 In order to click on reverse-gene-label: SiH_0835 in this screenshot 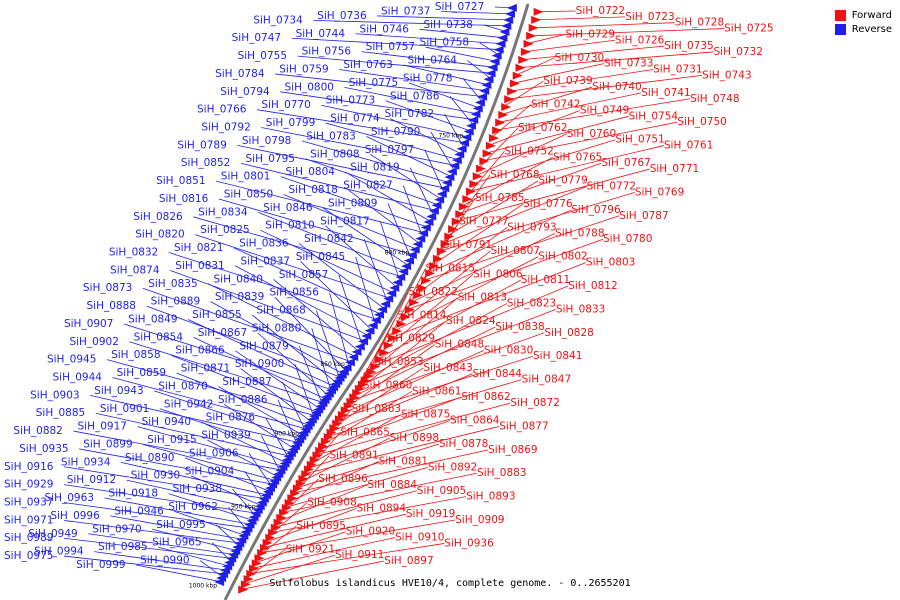, I will do `click(172, 284)`.